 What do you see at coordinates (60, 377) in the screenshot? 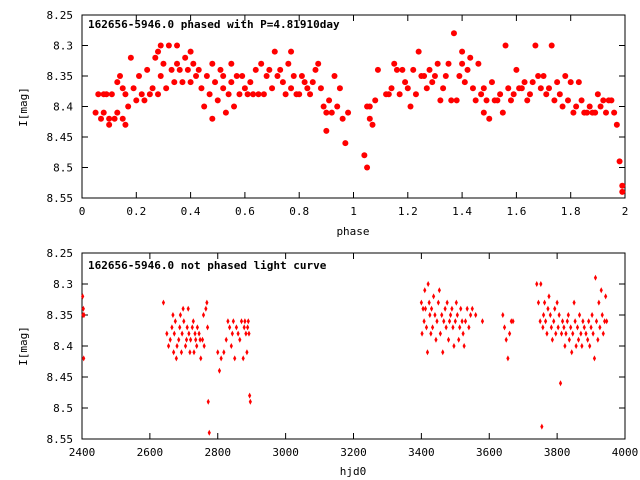
I see `y-tick-label: 8.45` at bounding box center [60, 377].